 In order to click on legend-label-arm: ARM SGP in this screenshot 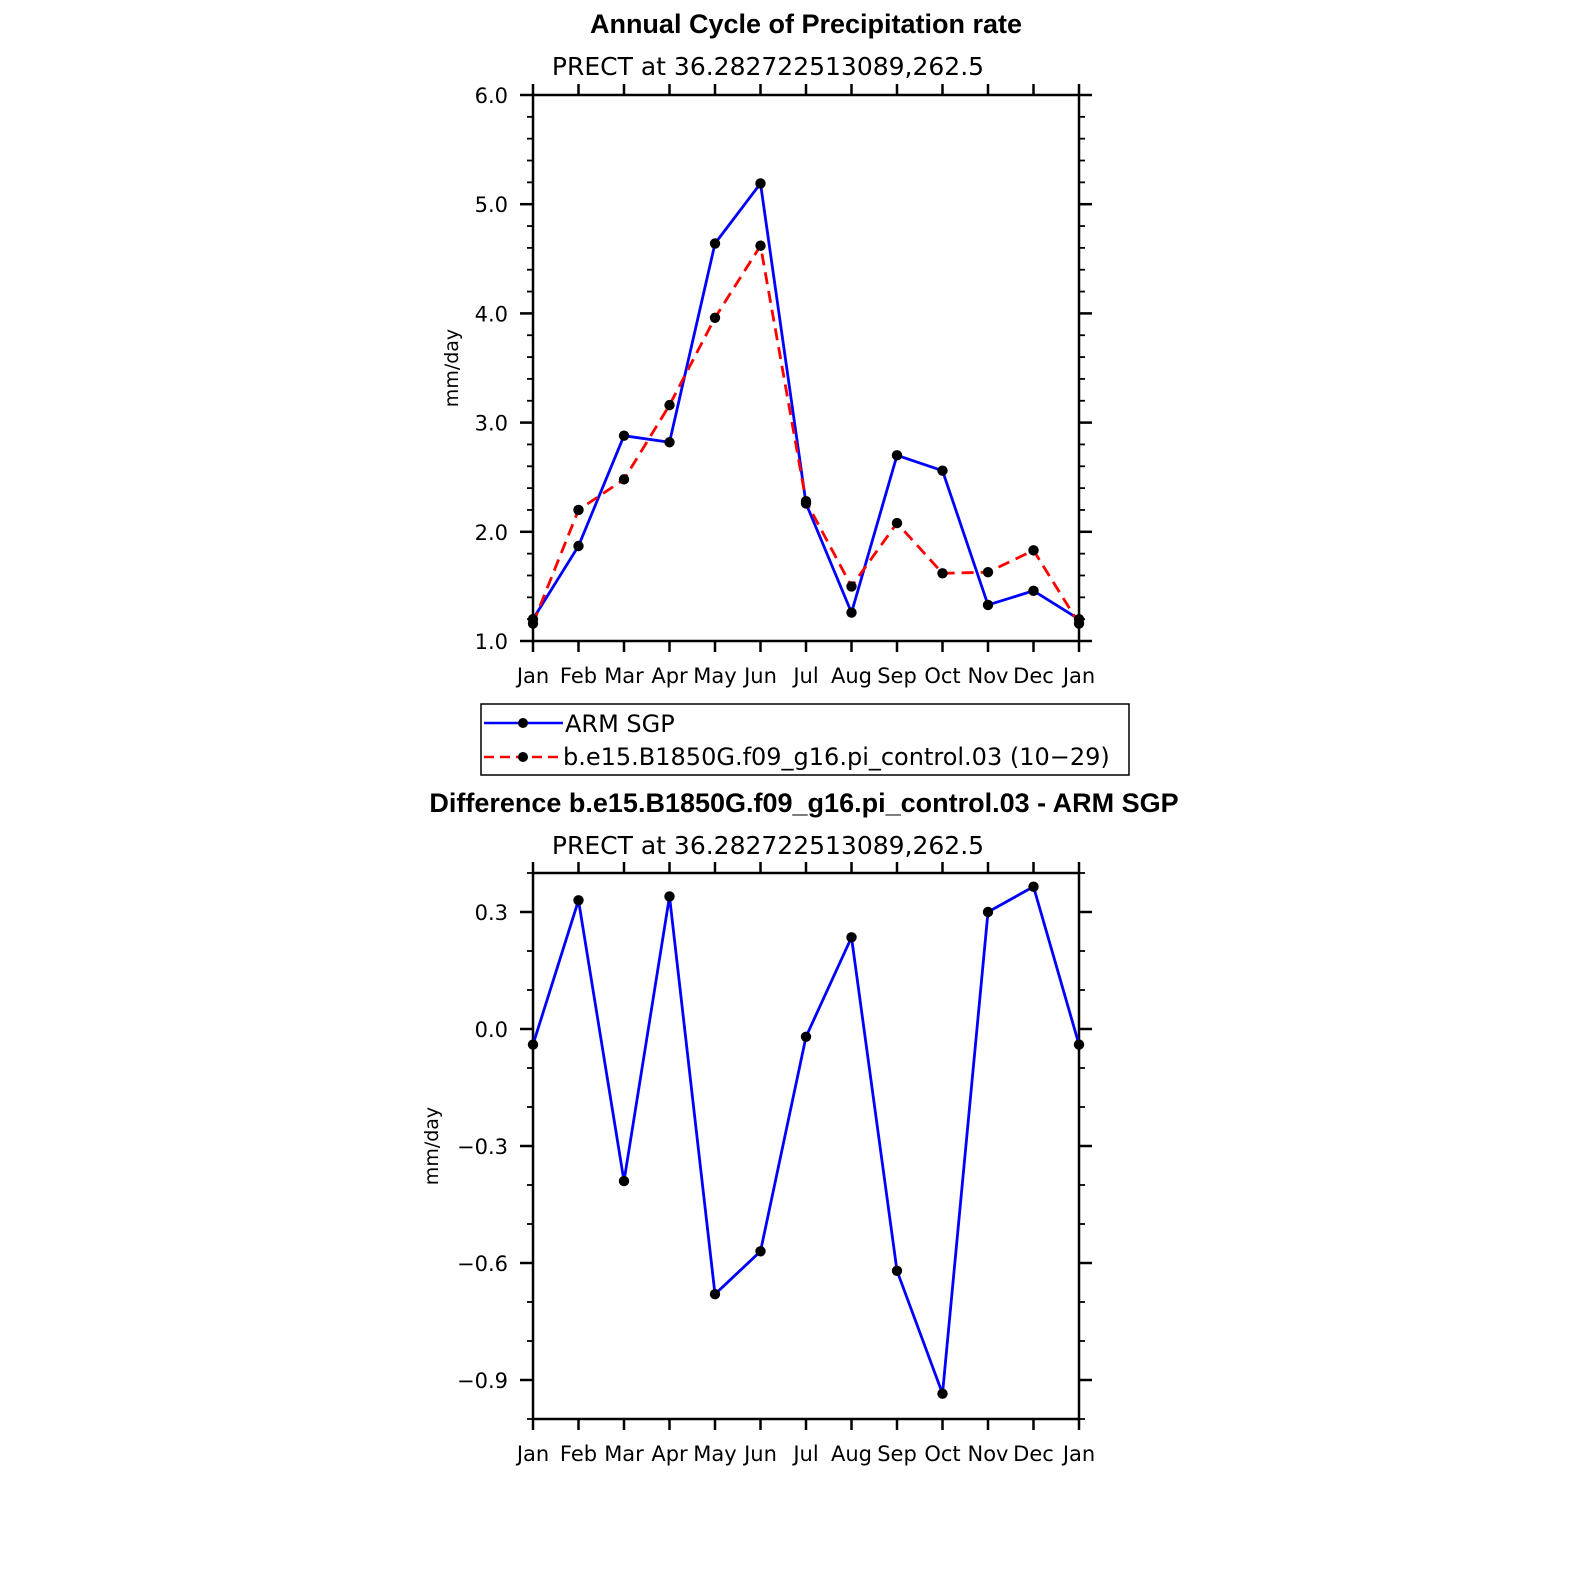, I will do `click(620, 724)`.